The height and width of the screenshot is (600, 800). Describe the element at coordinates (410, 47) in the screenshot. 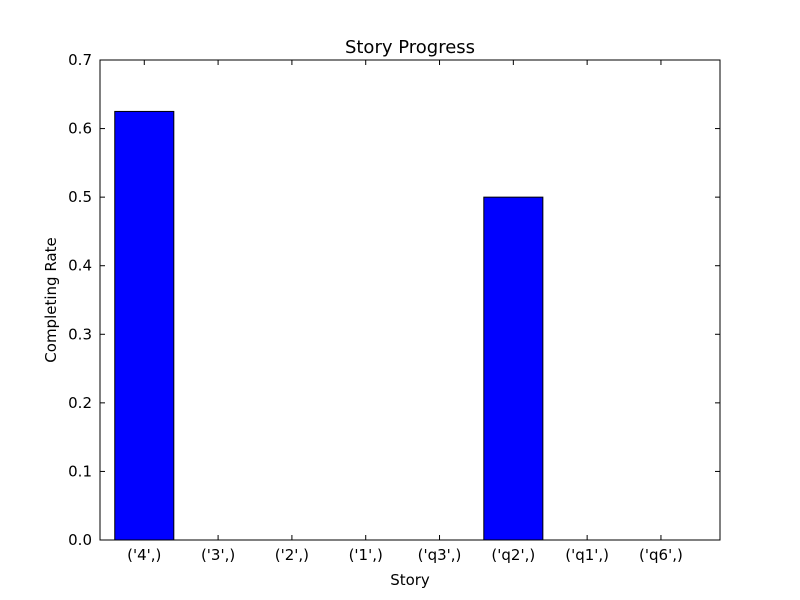

I see `chart-title: Story Progress` at that location.